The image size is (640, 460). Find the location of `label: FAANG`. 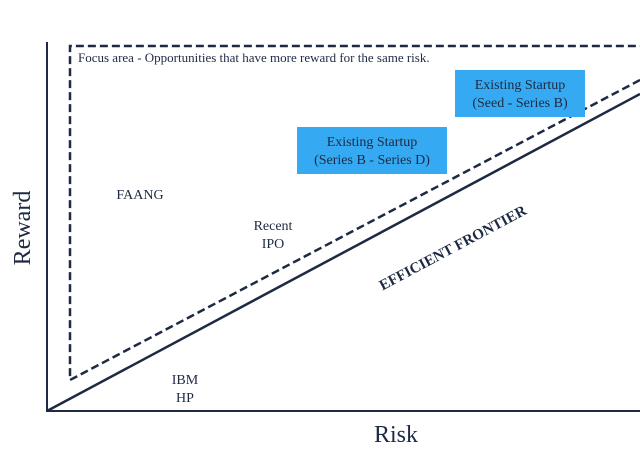

label: FAANG is located at coordinates (139, 195).